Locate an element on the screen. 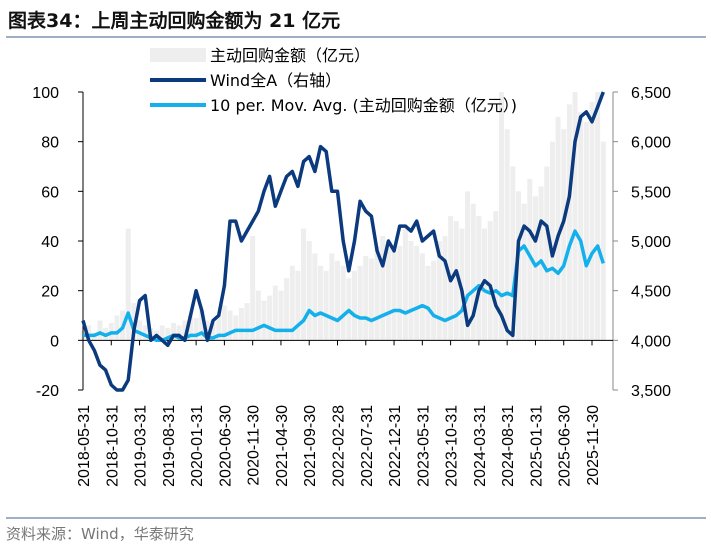 This screenshot has width=711, height=549. x-tick-label: 2024-08-31 is located at coordinates (508, 446).